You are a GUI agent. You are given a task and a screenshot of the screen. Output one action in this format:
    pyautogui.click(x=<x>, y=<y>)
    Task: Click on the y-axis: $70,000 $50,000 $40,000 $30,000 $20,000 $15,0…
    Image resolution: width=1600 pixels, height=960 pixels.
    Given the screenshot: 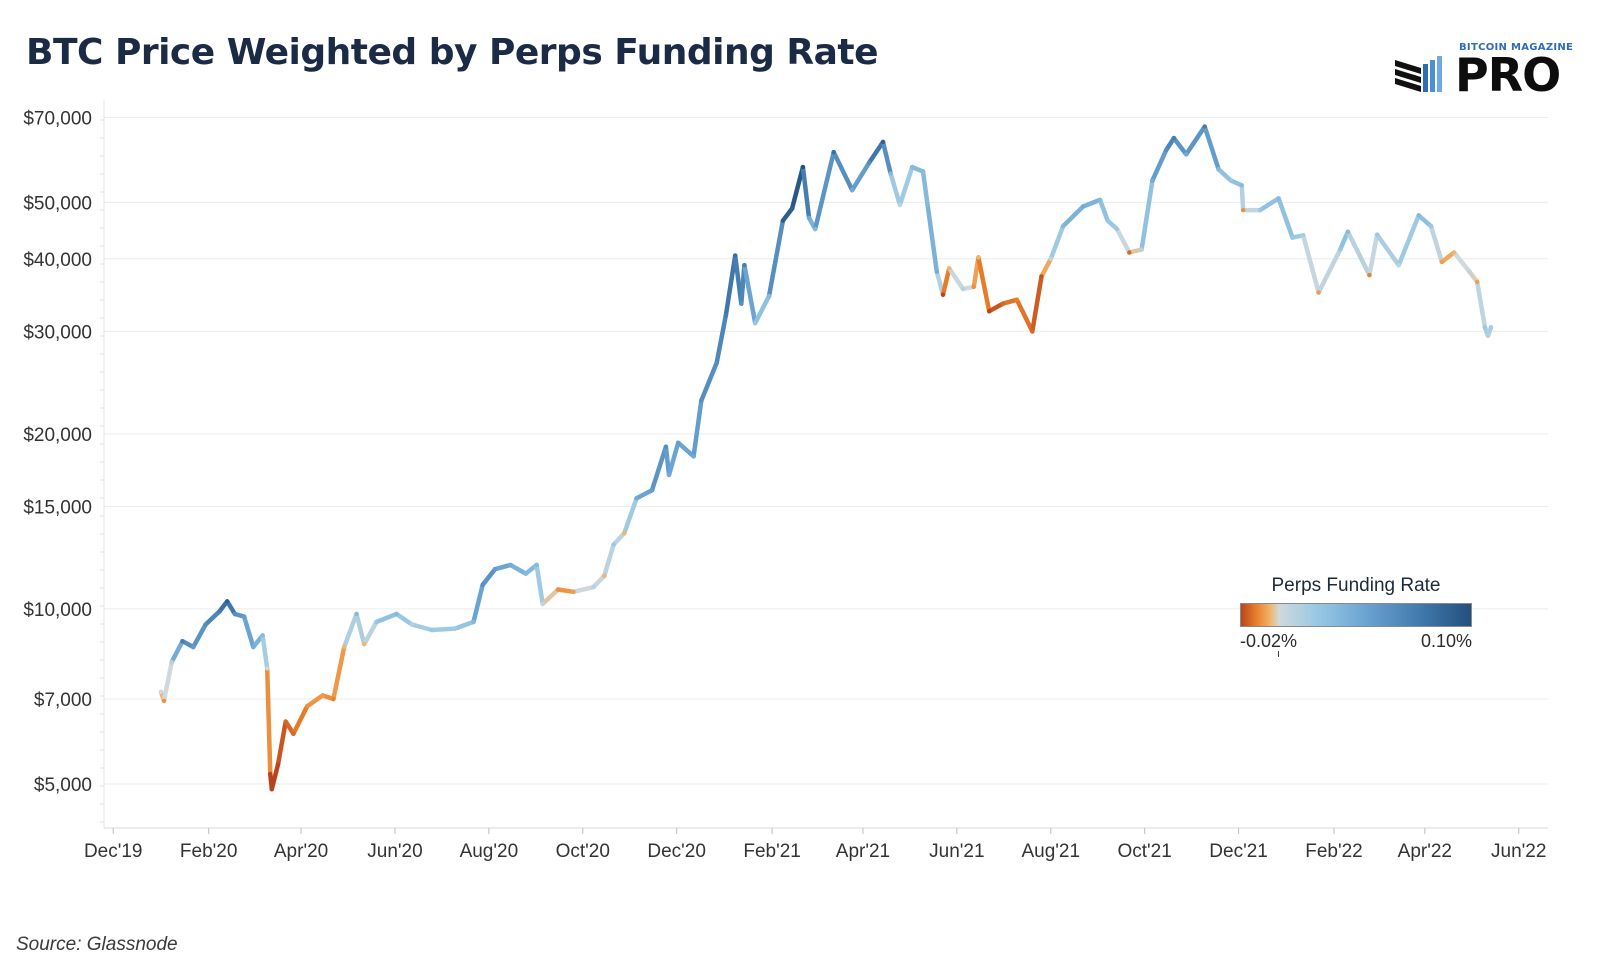 What is the action you would take?
    pyautogui.click(x=64, y=464)
    